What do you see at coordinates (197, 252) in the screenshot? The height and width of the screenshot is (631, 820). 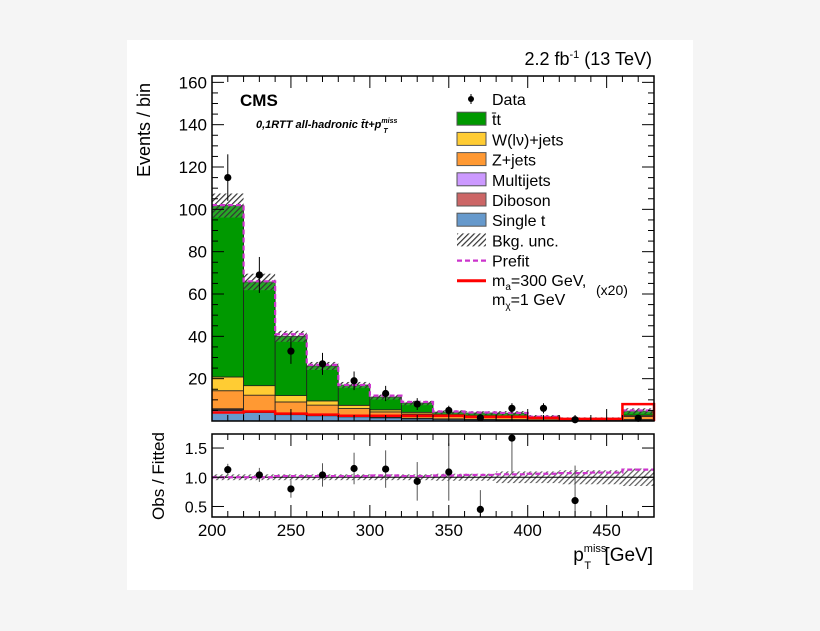 I see `y-tick-label: 80` at bounding box center [197, 252].